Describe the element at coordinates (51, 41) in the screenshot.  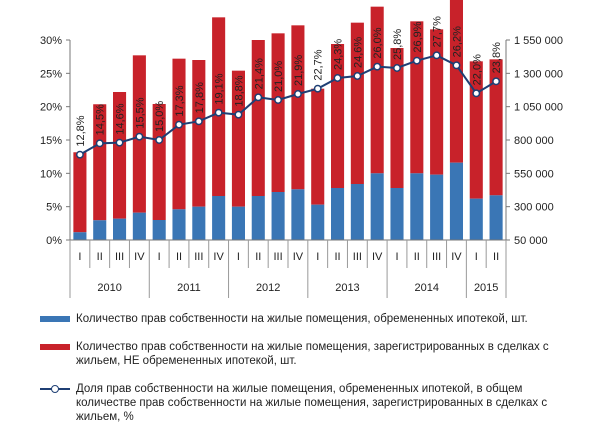
I see `left-axis-tick-label: 30%` at that location.